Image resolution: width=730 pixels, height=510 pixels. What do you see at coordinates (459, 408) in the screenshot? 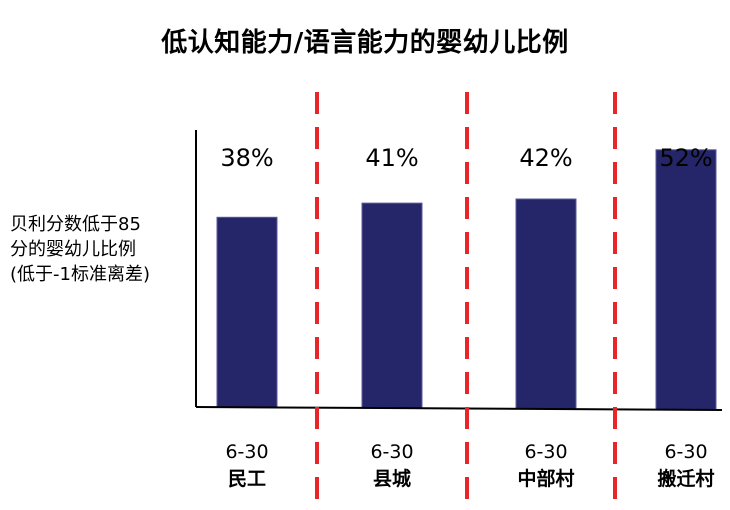
I see `x-axis-line` at bounding box center [459, 408].